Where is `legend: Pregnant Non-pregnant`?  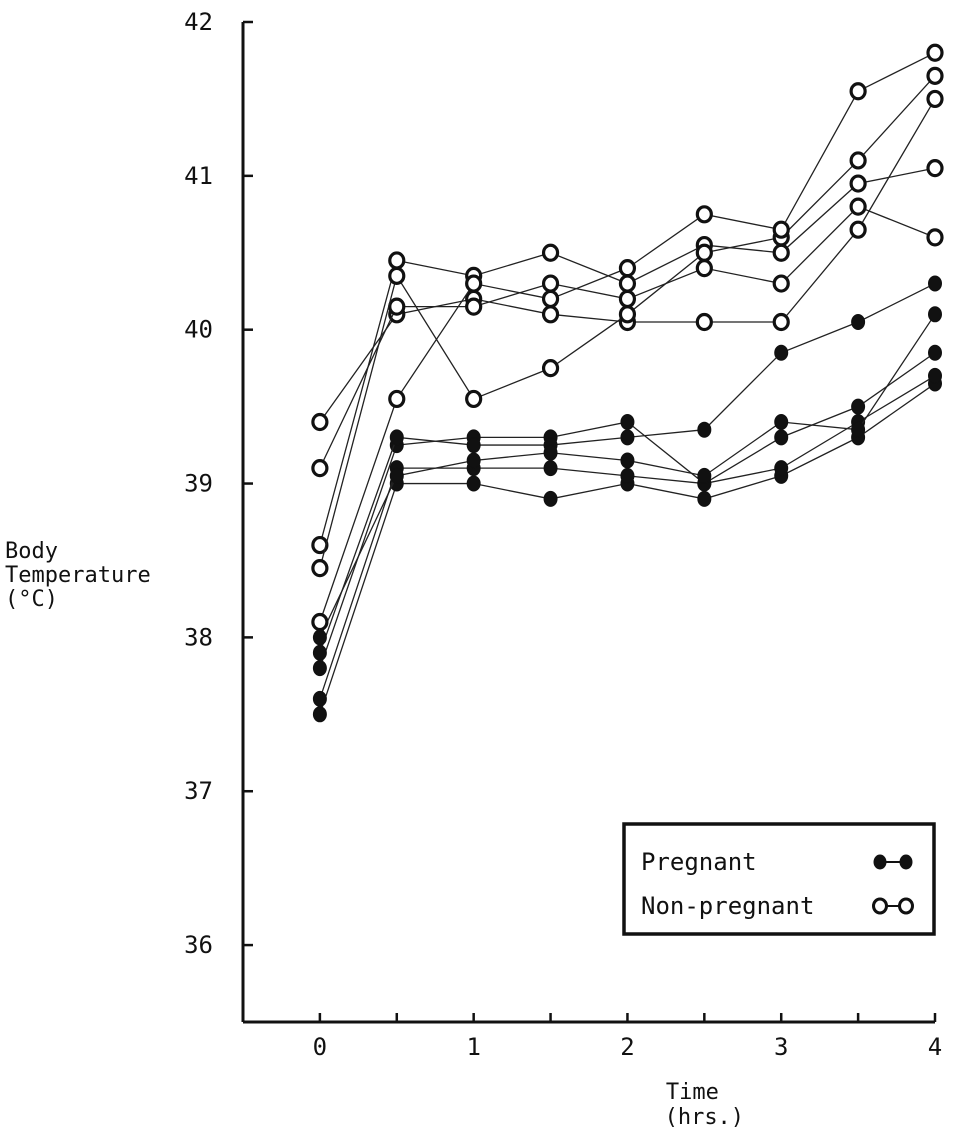
legend: Pregnant Non-pregnant is located at coordinates (779, 879).